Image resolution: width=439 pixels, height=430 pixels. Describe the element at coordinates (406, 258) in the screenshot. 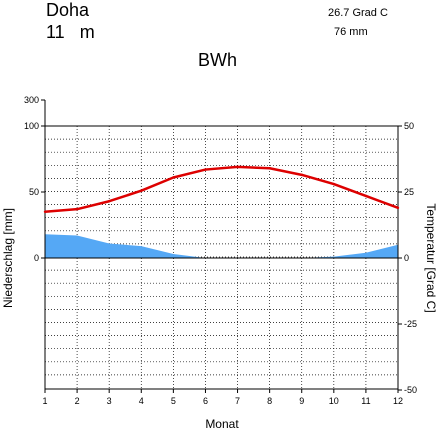

I see `right-tick-label: 0` at that location.